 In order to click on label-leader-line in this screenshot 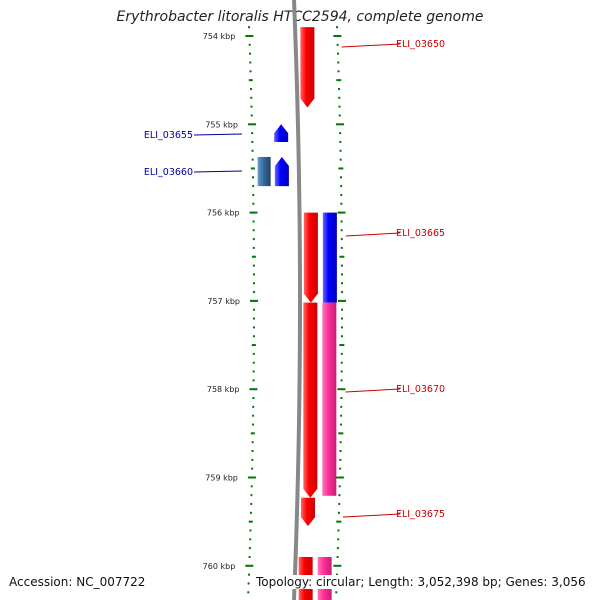, I will do `click(371, 45)`.